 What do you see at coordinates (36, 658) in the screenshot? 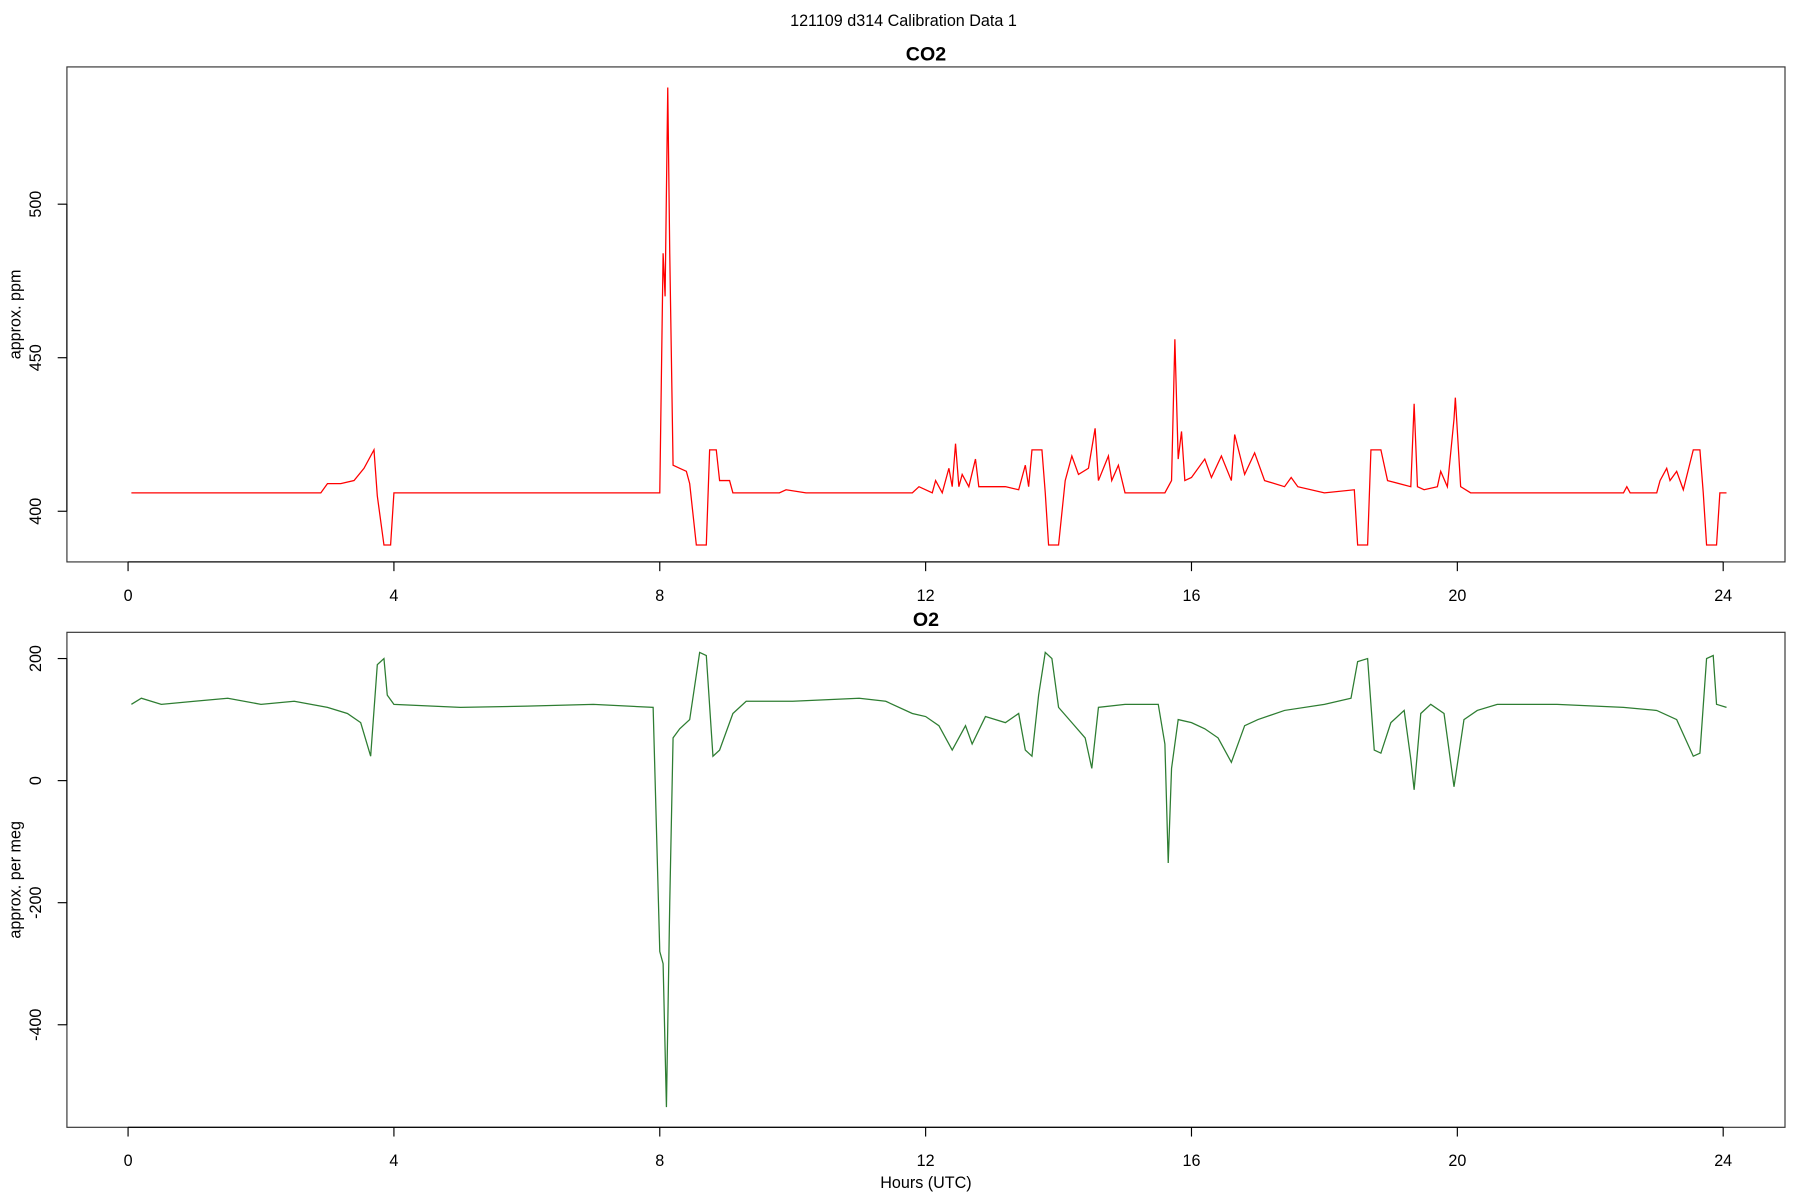
I see `y-tick-label: 200` at bounding box center [36, 658].